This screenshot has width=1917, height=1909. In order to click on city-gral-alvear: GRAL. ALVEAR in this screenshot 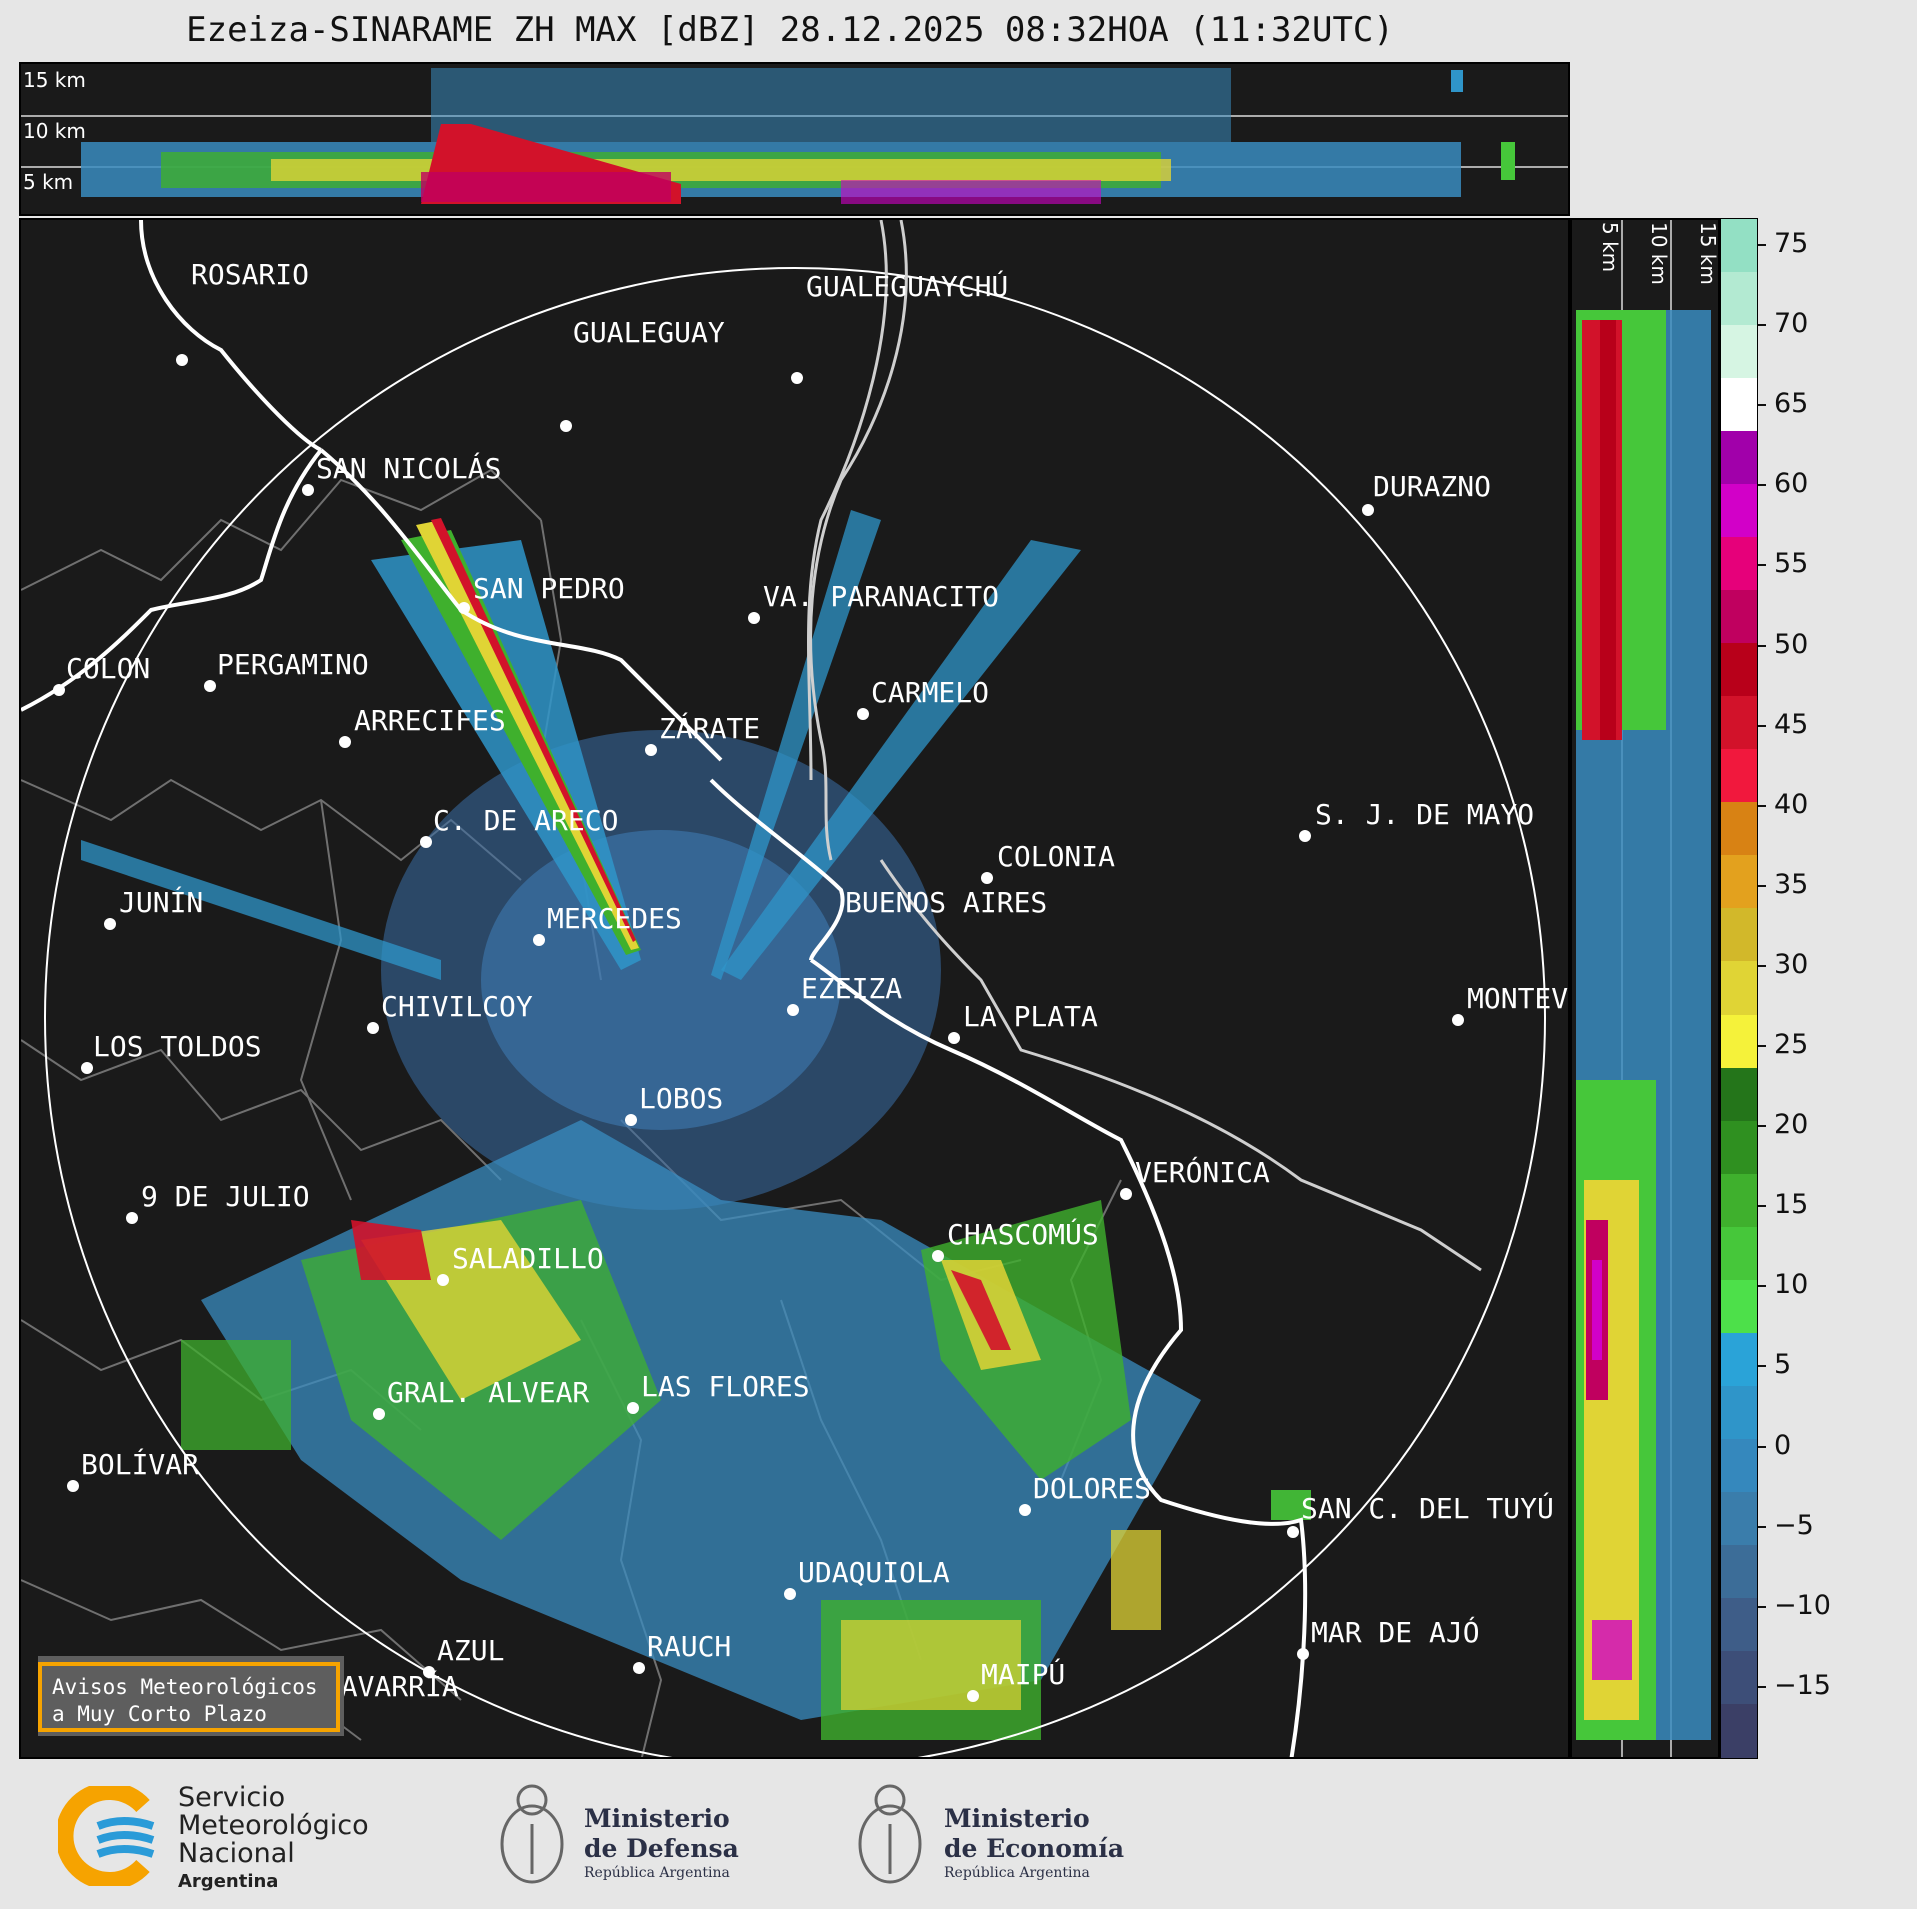, I will do `click(488, 1392)`.